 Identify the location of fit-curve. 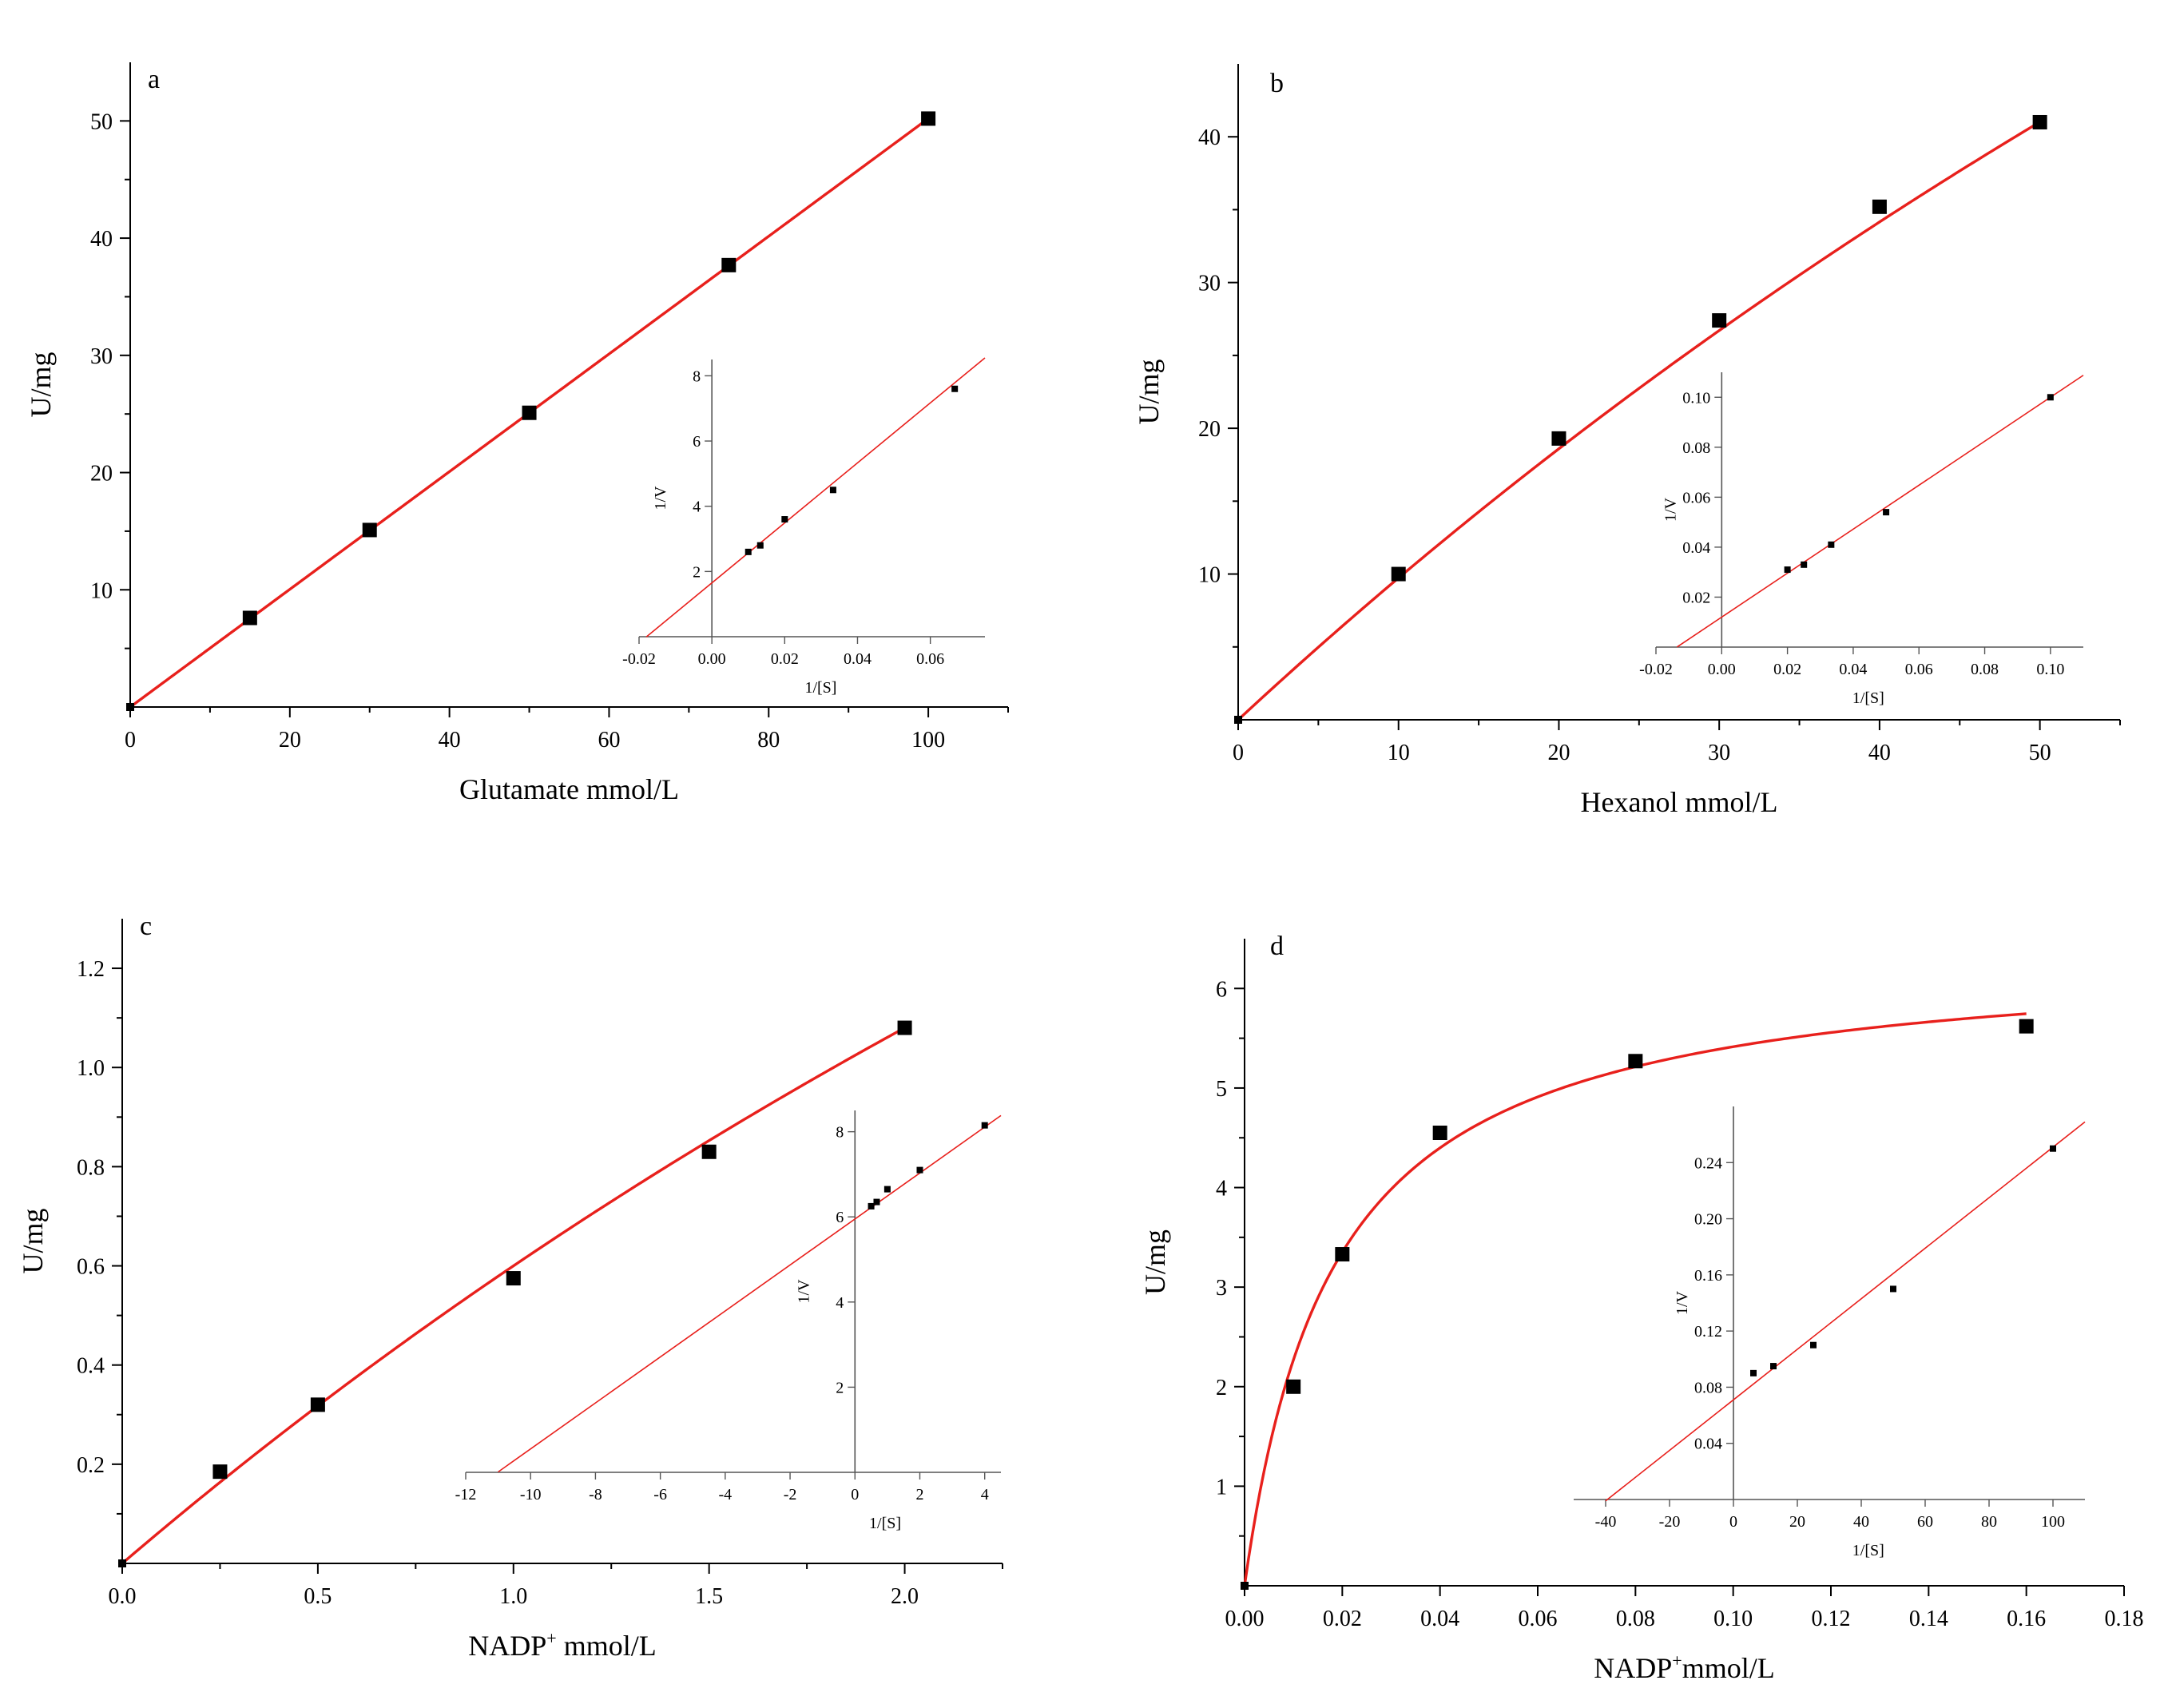
(1639, 421).